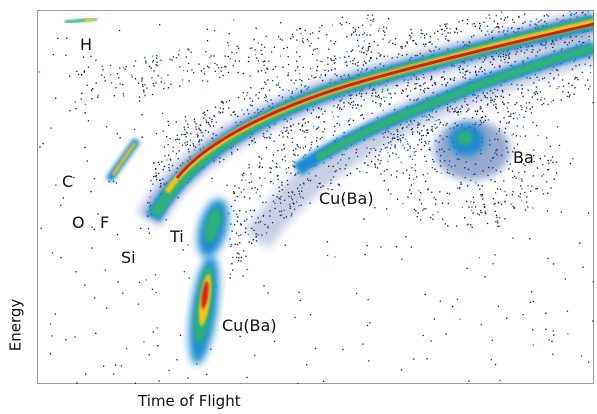  I want to click on blob-ti, so click(213, 228).